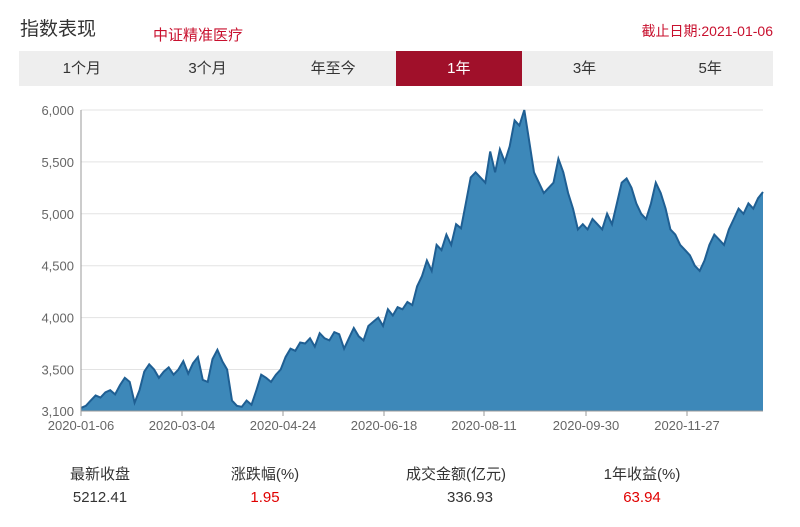 The image size is (800, 527). I want to click on y-tick-label: 3,500, so click(57, 369).